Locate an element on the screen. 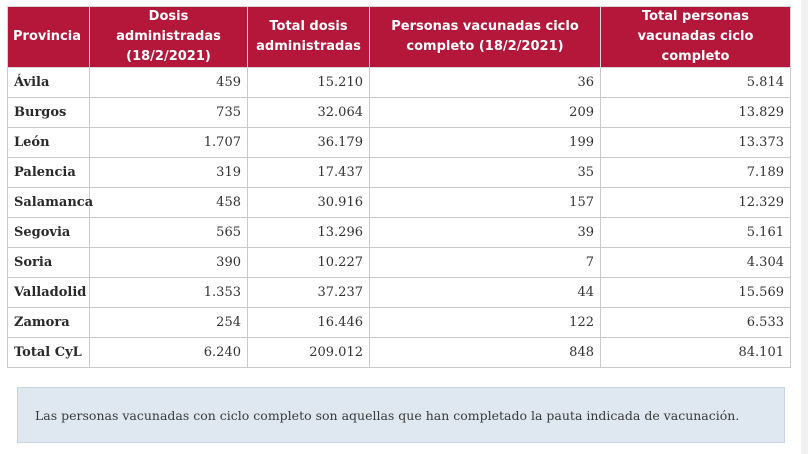 Image resolution: width=808 pixels, height=454 pixels. cell-total-personas: 5.161 is located at coordinates (695, 232).